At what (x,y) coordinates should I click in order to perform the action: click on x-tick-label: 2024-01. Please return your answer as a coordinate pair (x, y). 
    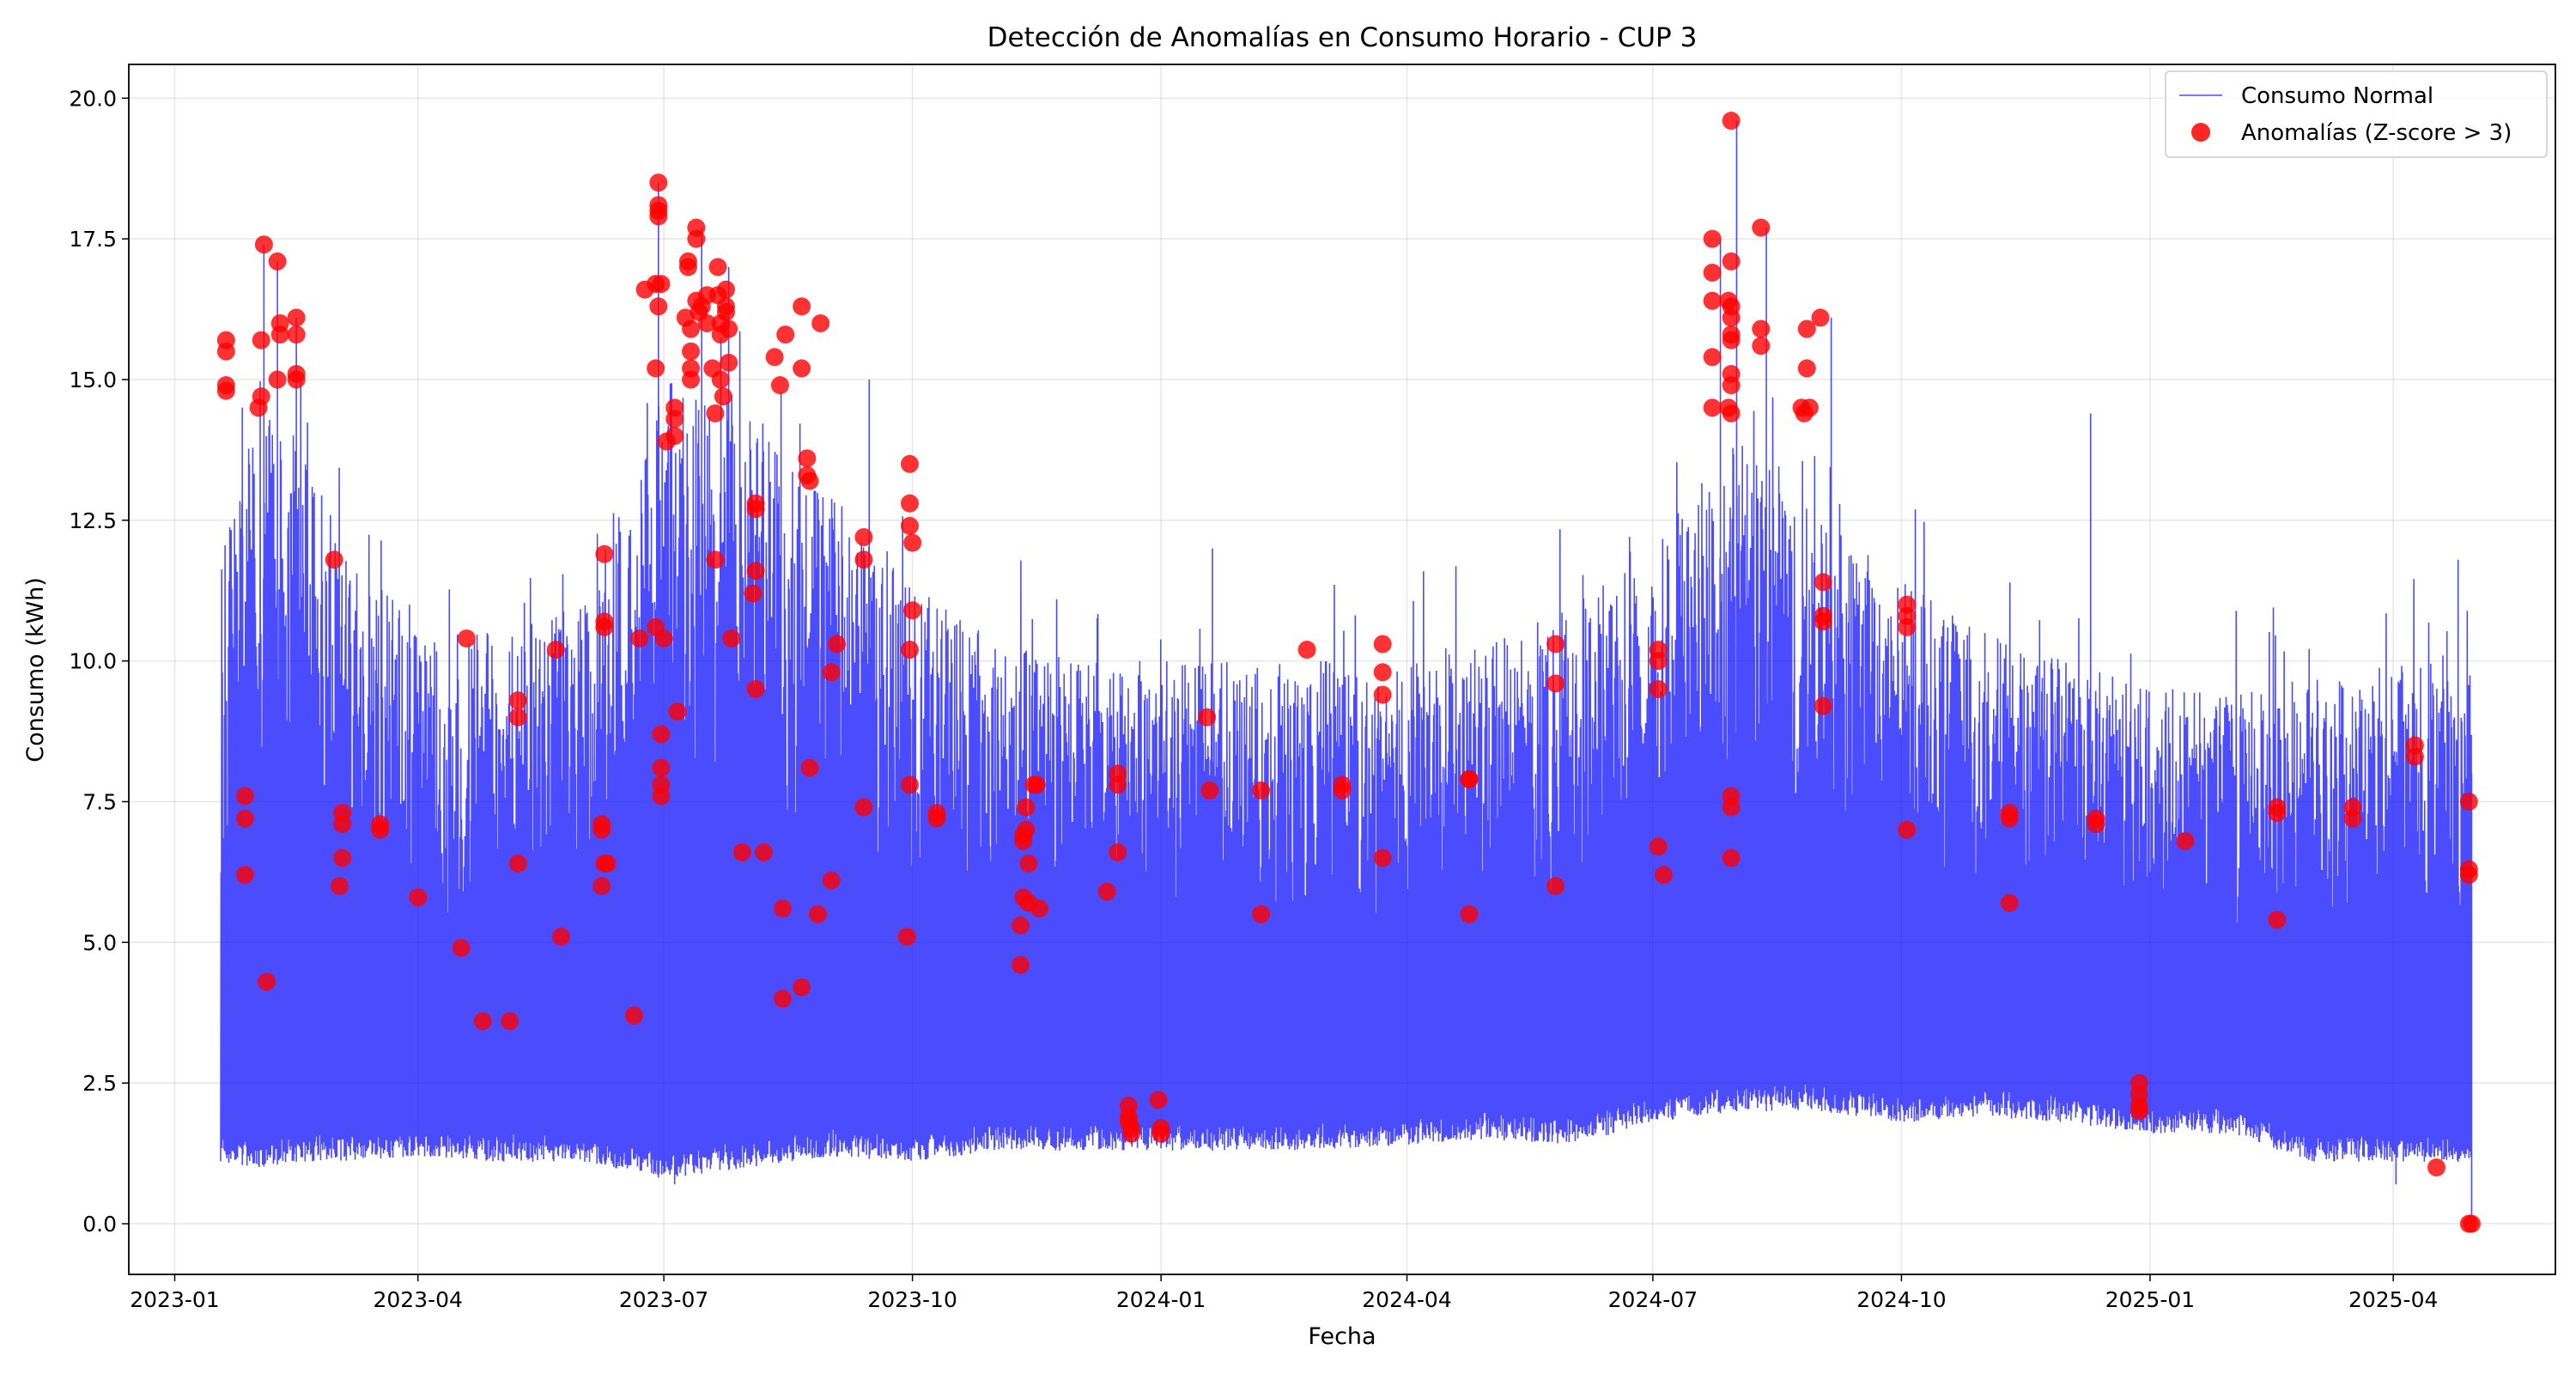
    Looking at the image, I should click on (1161, 1299).